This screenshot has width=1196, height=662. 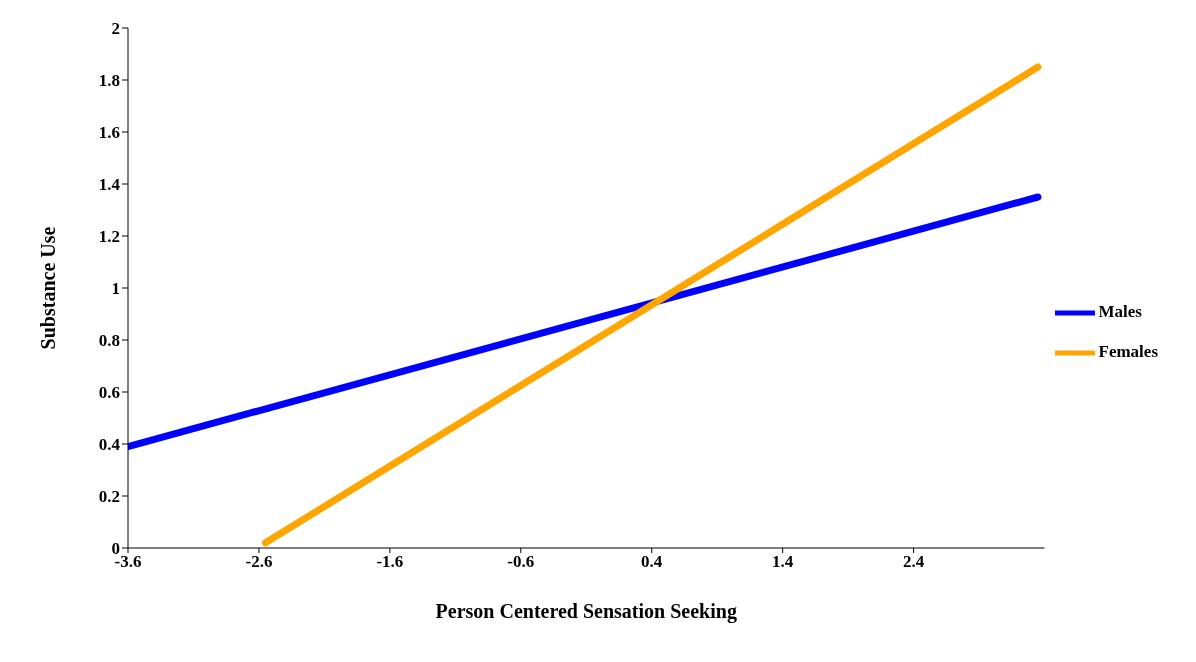 What do you see at coordinates (390, 562) in the screenshot?
I see `x-tick-label: -1.6` at bounding box center [390, 562].